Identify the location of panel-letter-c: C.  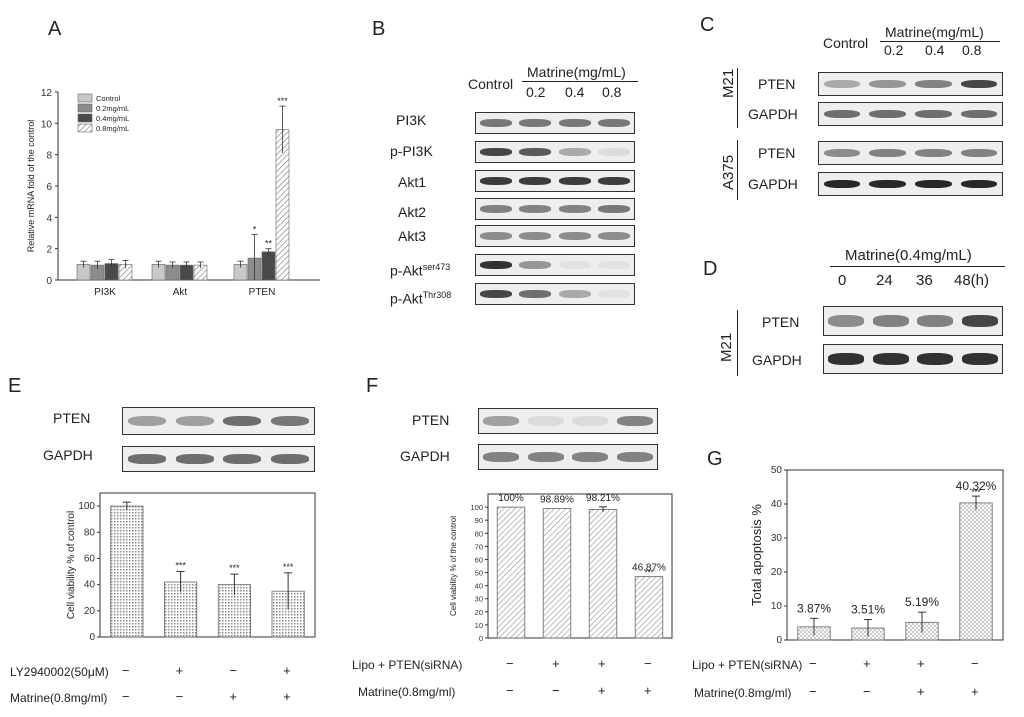
(707, 25).